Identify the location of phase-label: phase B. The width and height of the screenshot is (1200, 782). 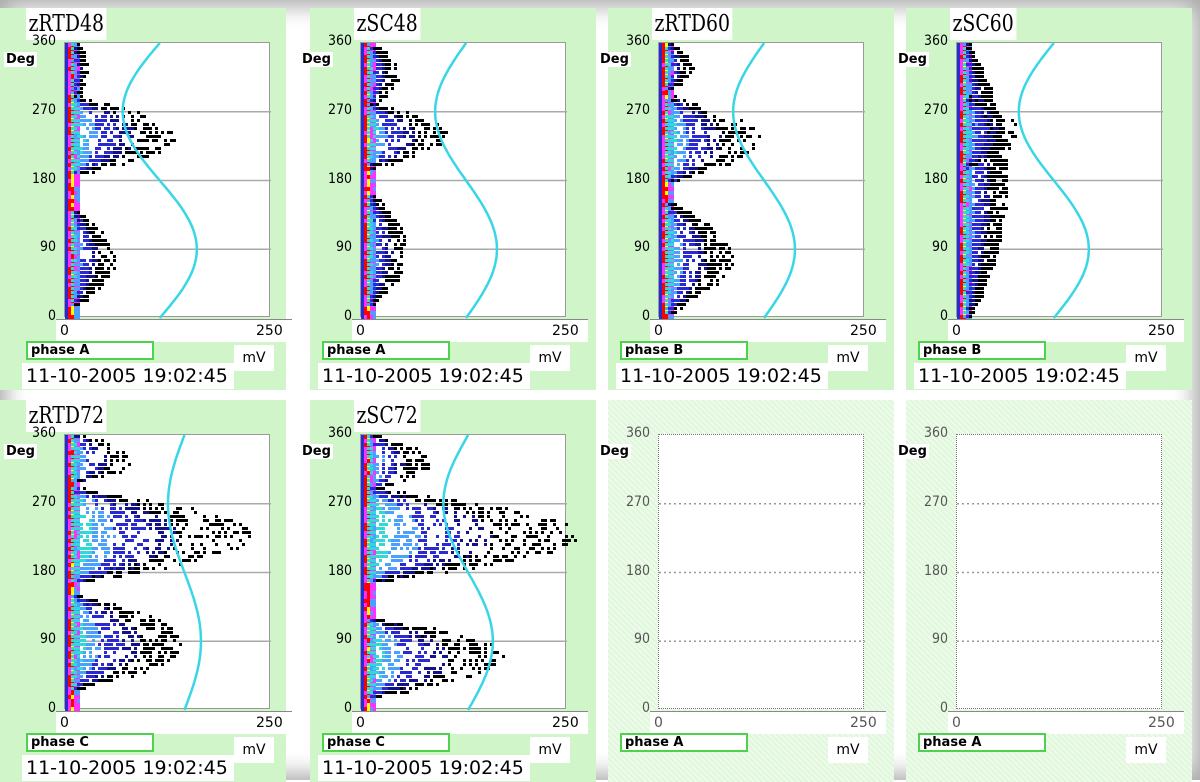
(684, 350).